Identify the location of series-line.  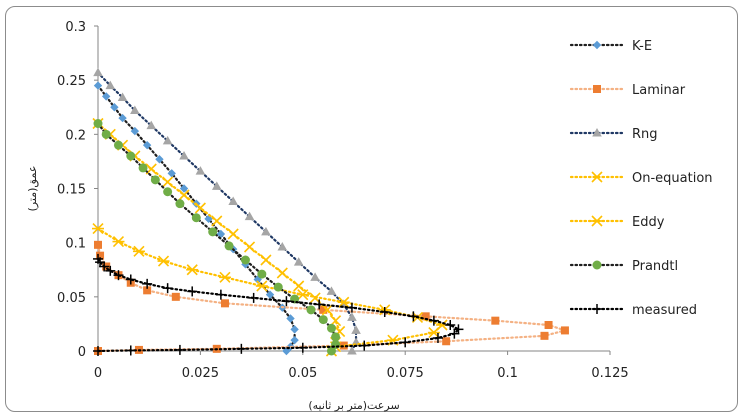
(278, 305).